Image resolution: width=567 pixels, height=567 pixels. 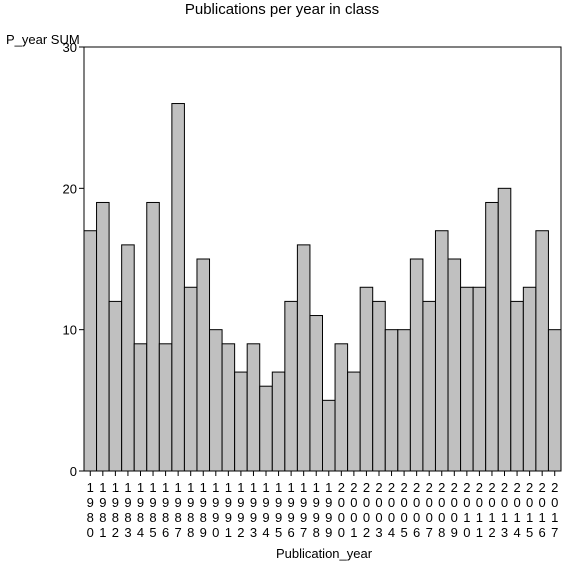 What do you see at coordinates (73, 259) in the screenshot?
I see `y-axis-ticks: 0 10 20 30` at bounding box center [73, 259].